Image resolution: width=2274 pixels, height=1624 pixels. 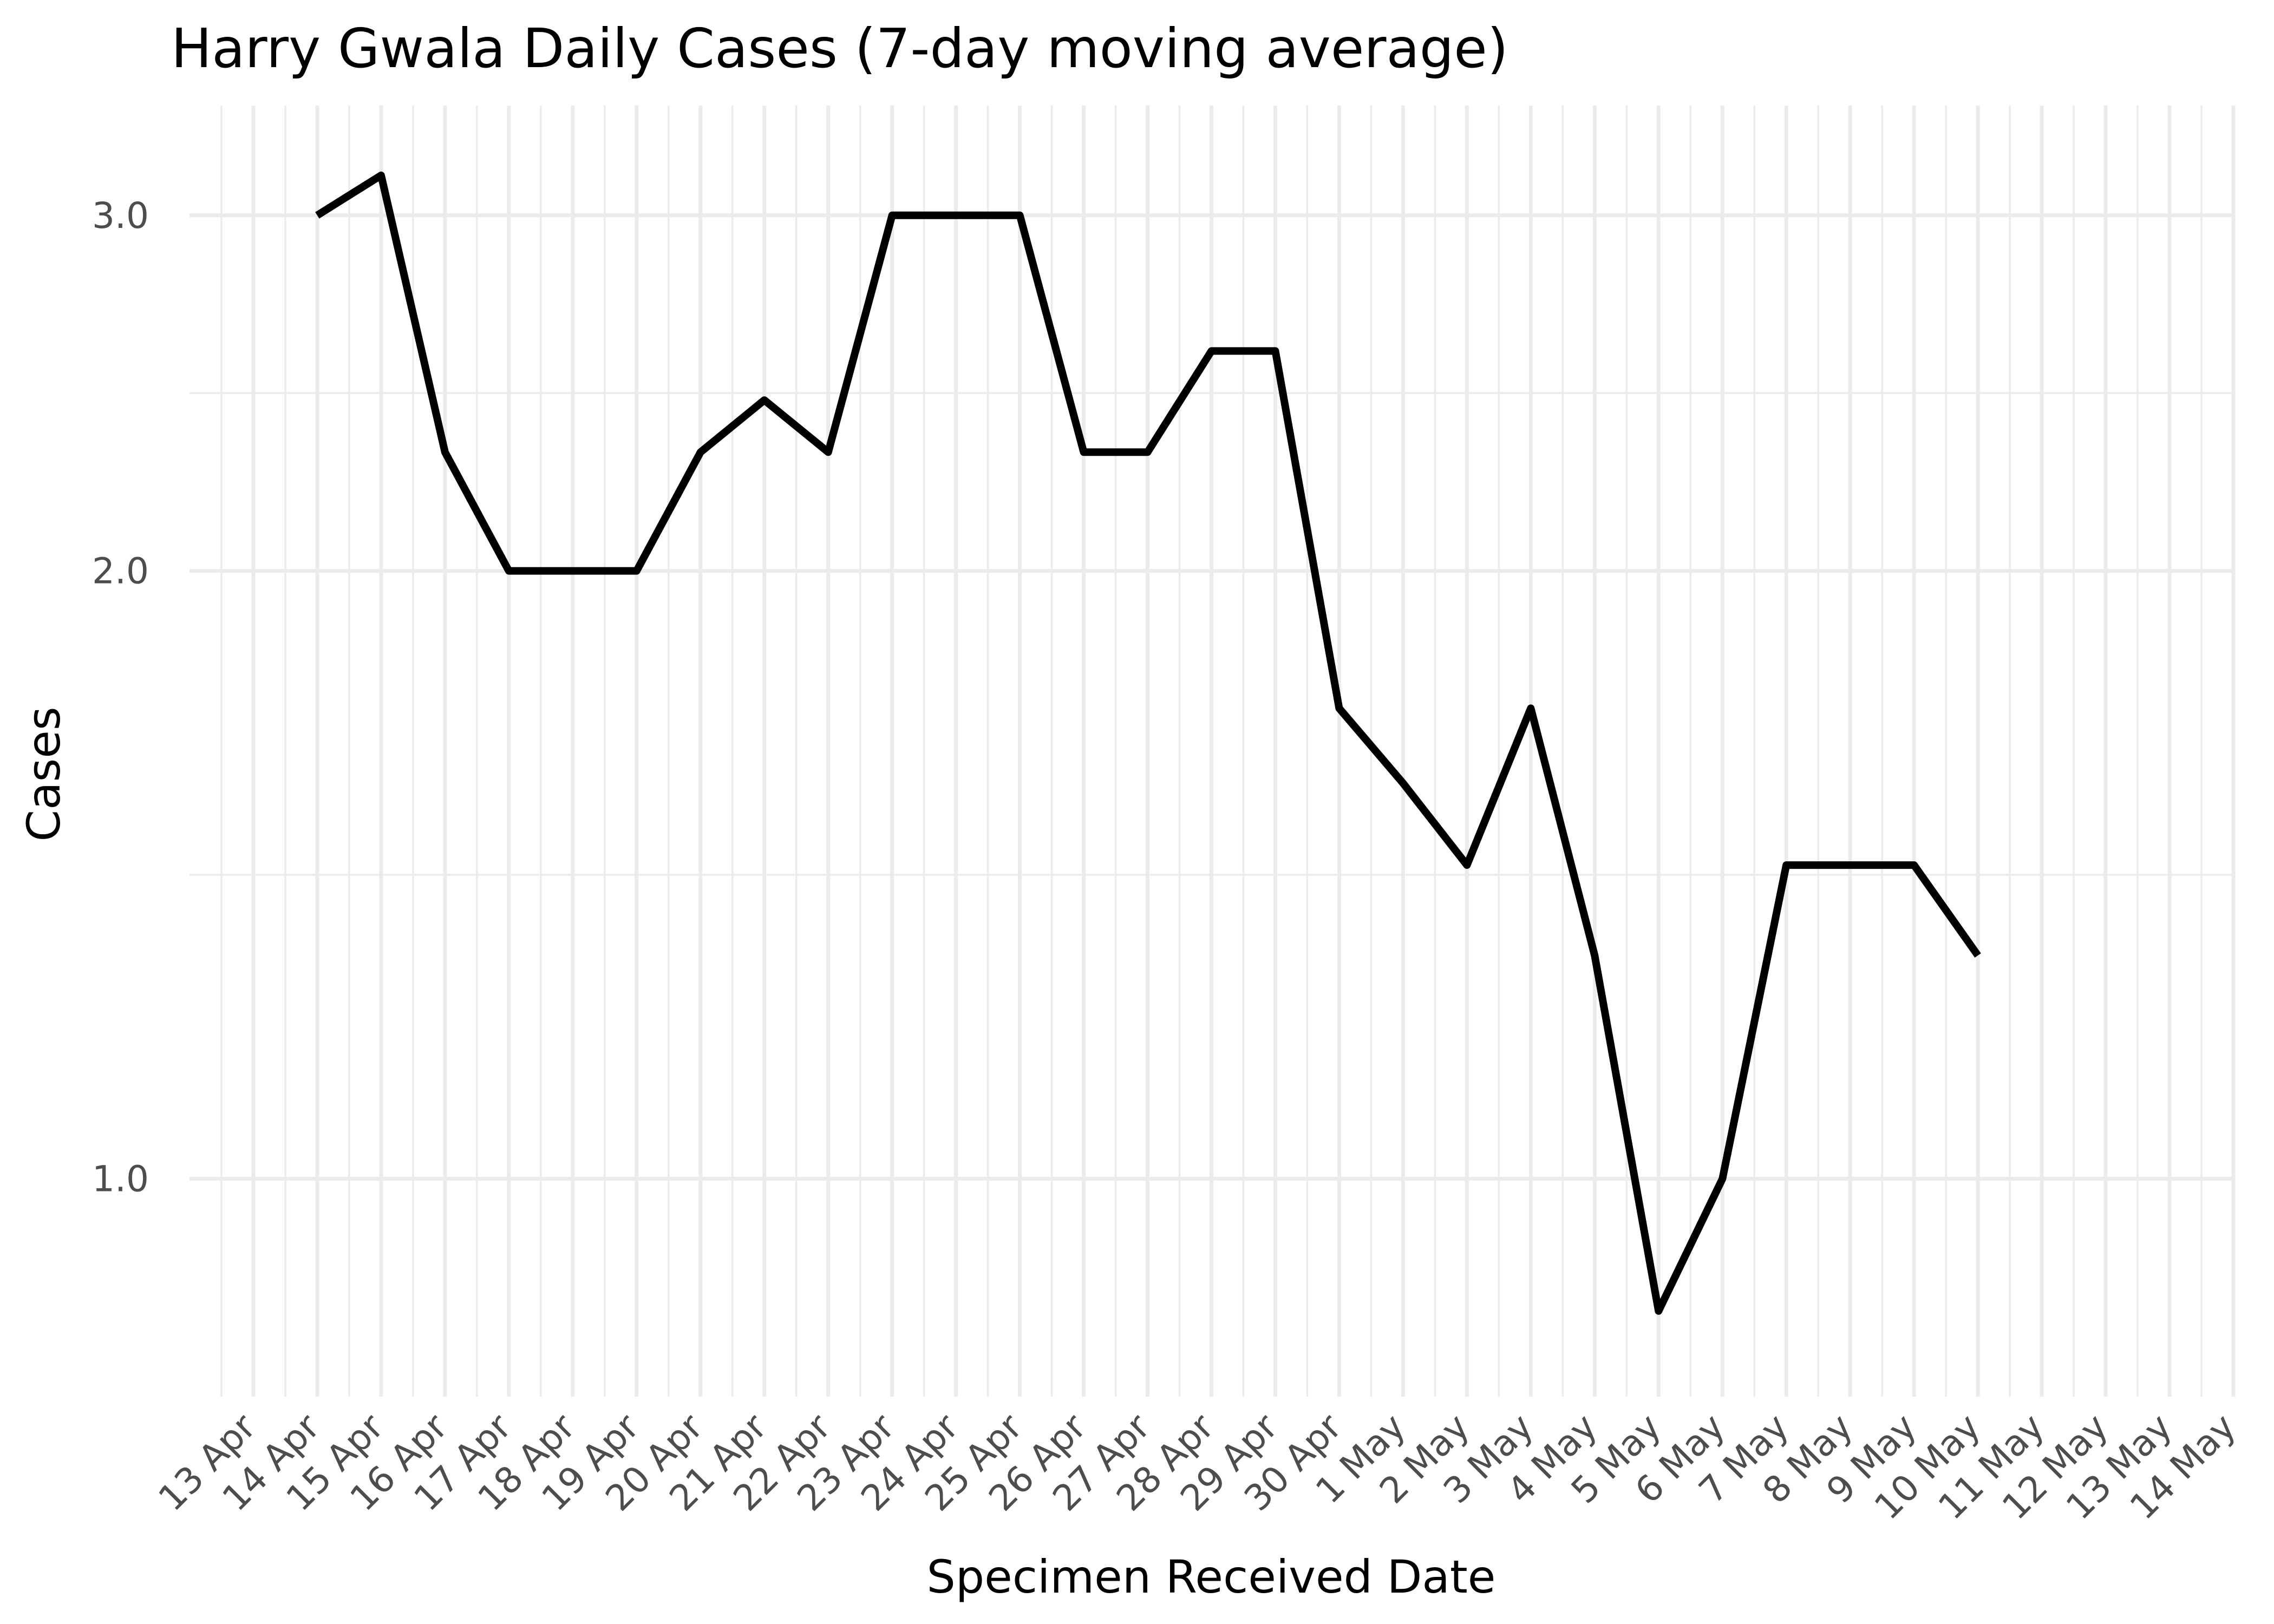 What do you see at coordinates (121, 216) in the screenshot?
I see `y-tick-label: 3.0` at bounding box center [121, 216].